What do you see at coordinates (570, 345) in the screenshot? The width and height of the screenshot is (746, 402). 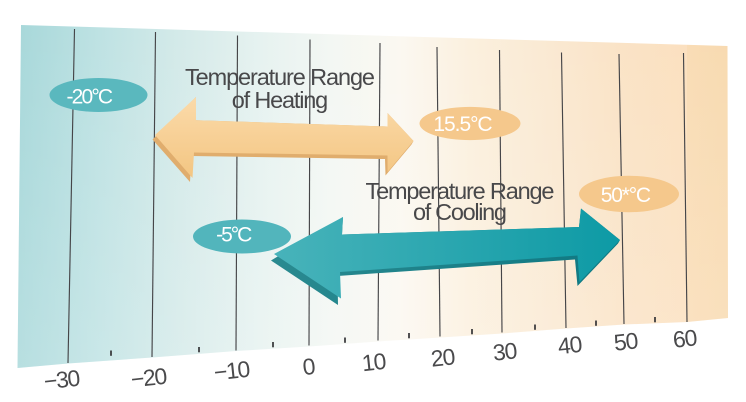 I see `svg-text: 40` at bounding box center [570, 345].